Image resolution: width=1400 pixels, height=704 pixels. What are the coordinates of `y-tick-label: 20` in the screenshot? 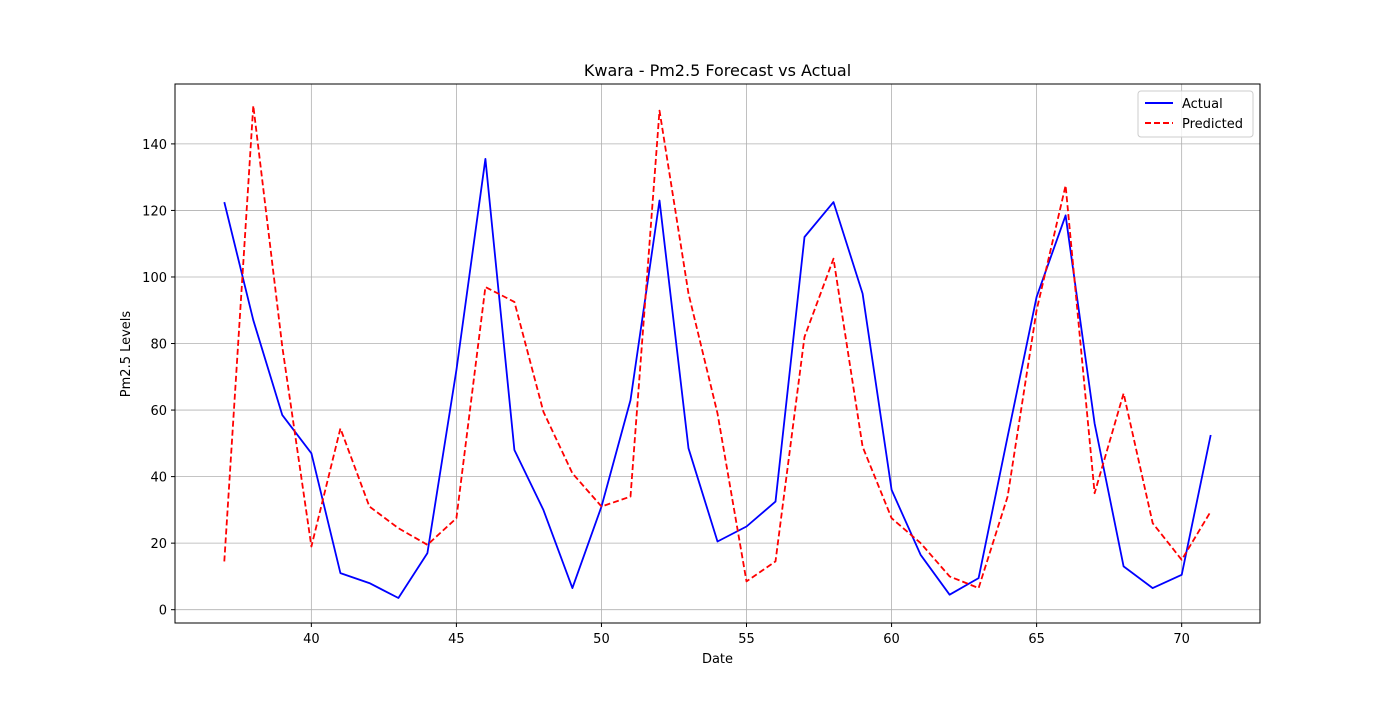 It's located at (158, 544).